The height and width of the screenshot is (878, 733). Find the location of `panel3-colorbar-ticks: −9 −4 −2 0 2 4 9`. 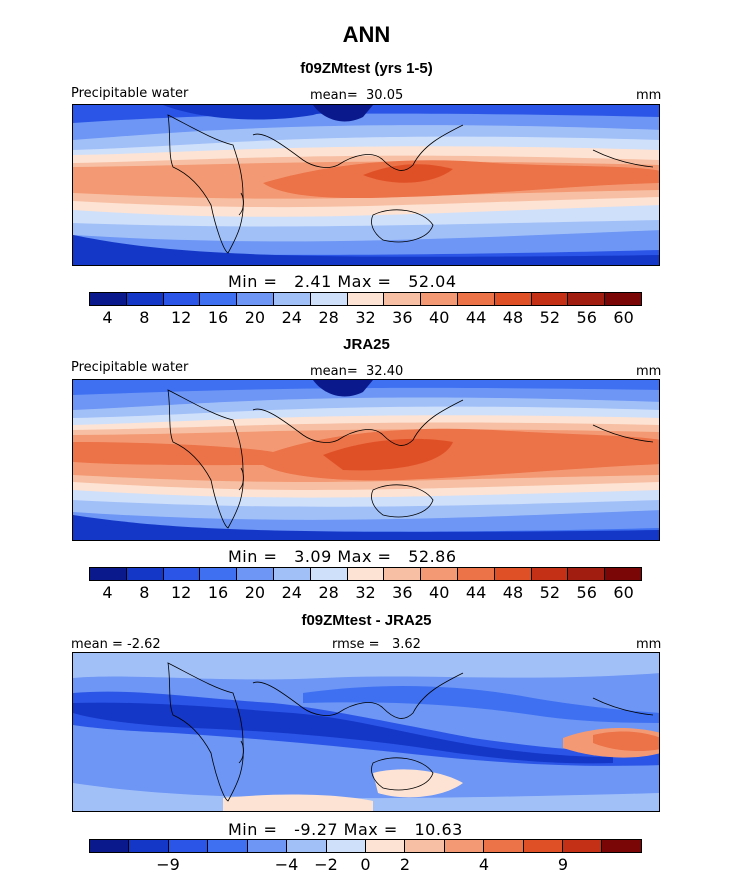

panel3-colorbar-ticks: −9 −4 −2 0 2 4 9 is located at coordinates (365, 865).